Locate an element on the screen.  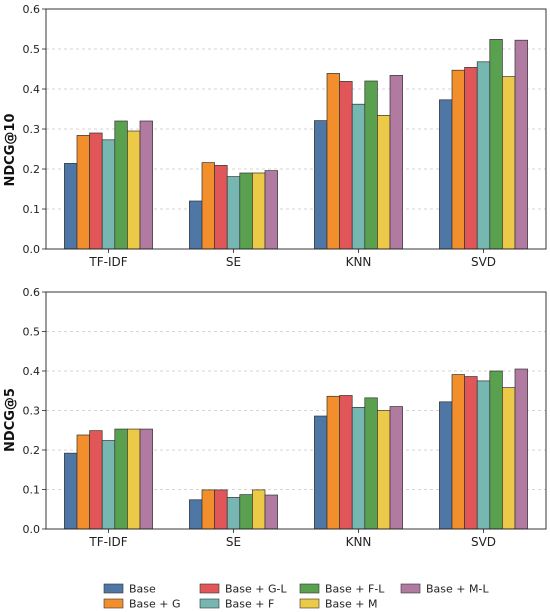
legend-label: Base + M is located at coordinates (351, 604).